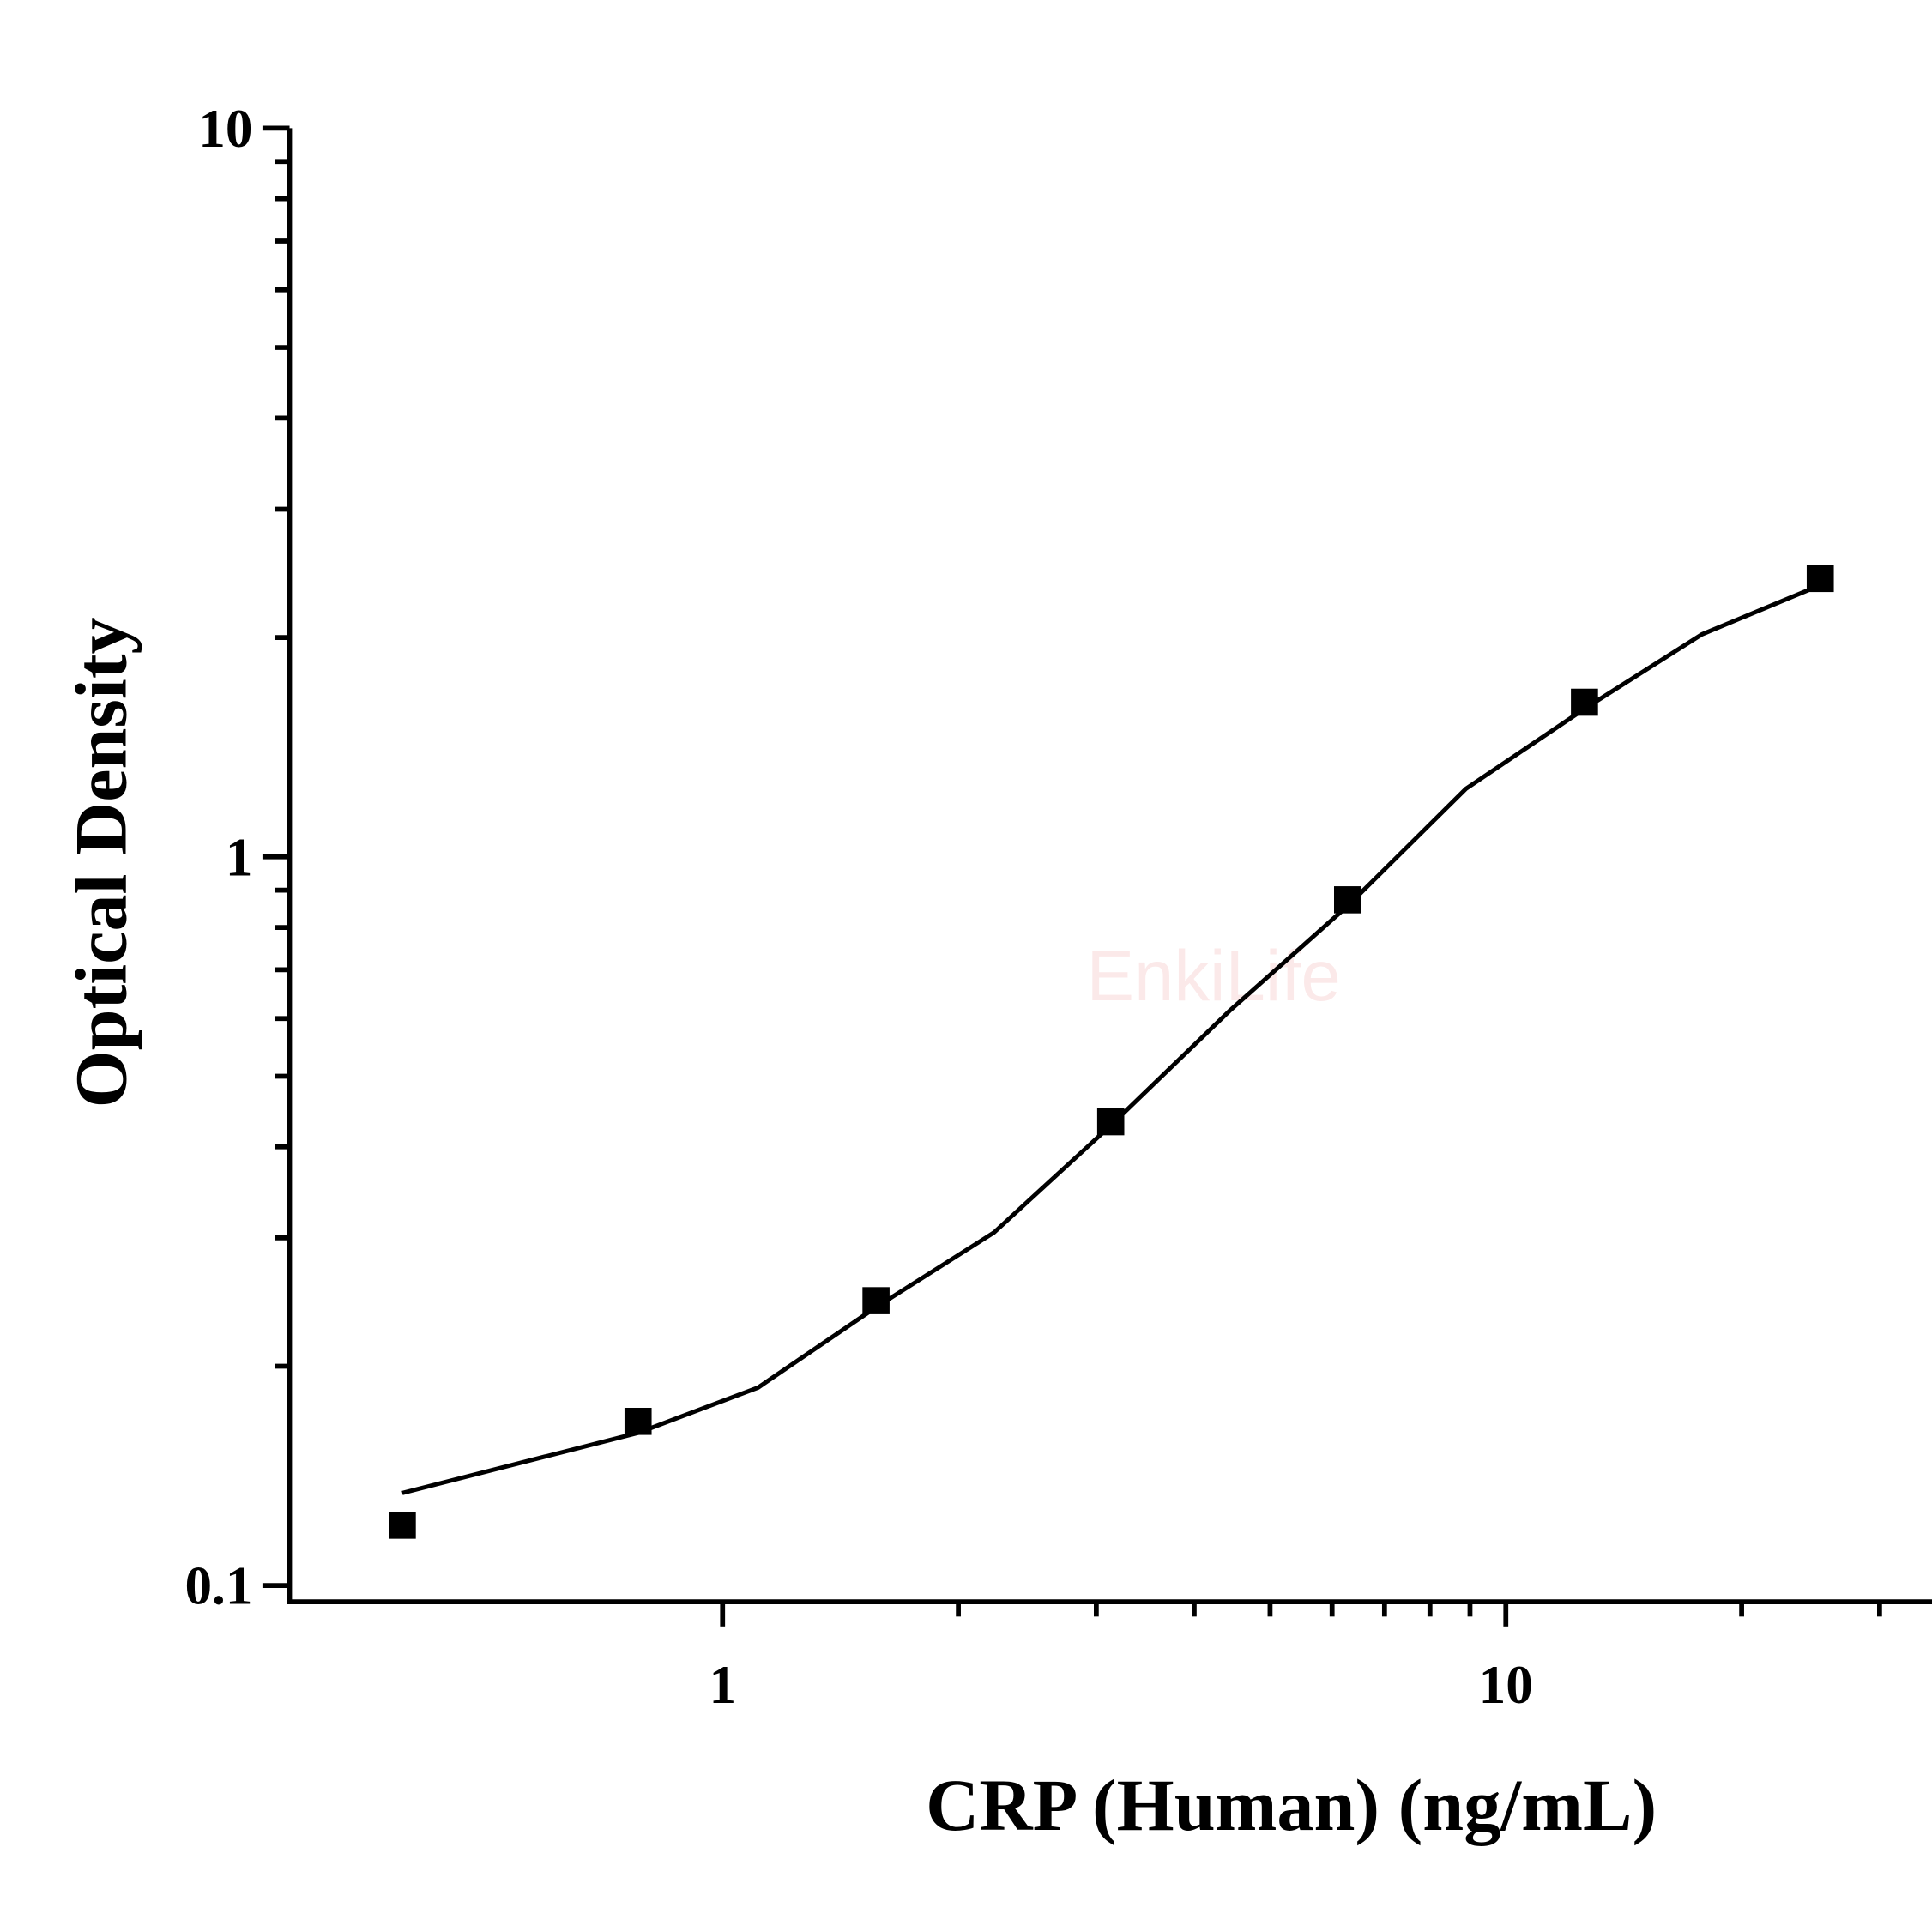  Describe the element at coordinates (100, 862) in the screenshot. I see `y-axis-title: Optical Density` at that location.